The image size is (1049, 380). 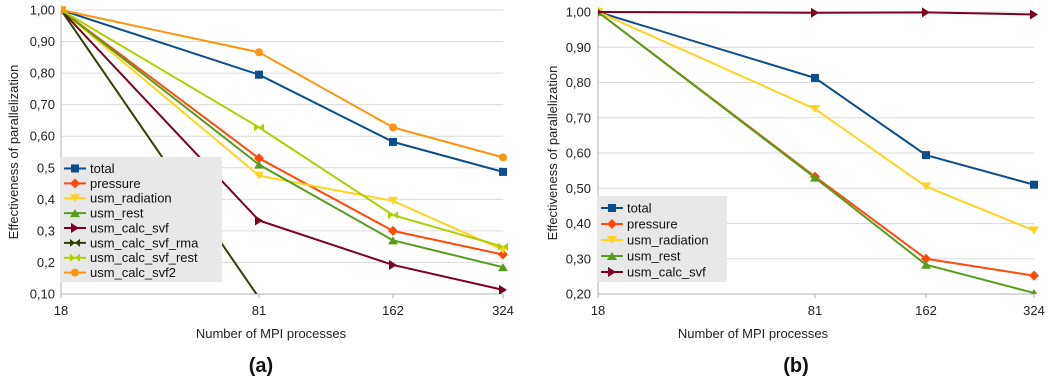 What do you see at coordinates (46, 199) in the screenshot?
I see `y-tick-label: 0,4` at bounding box center [46, 199].